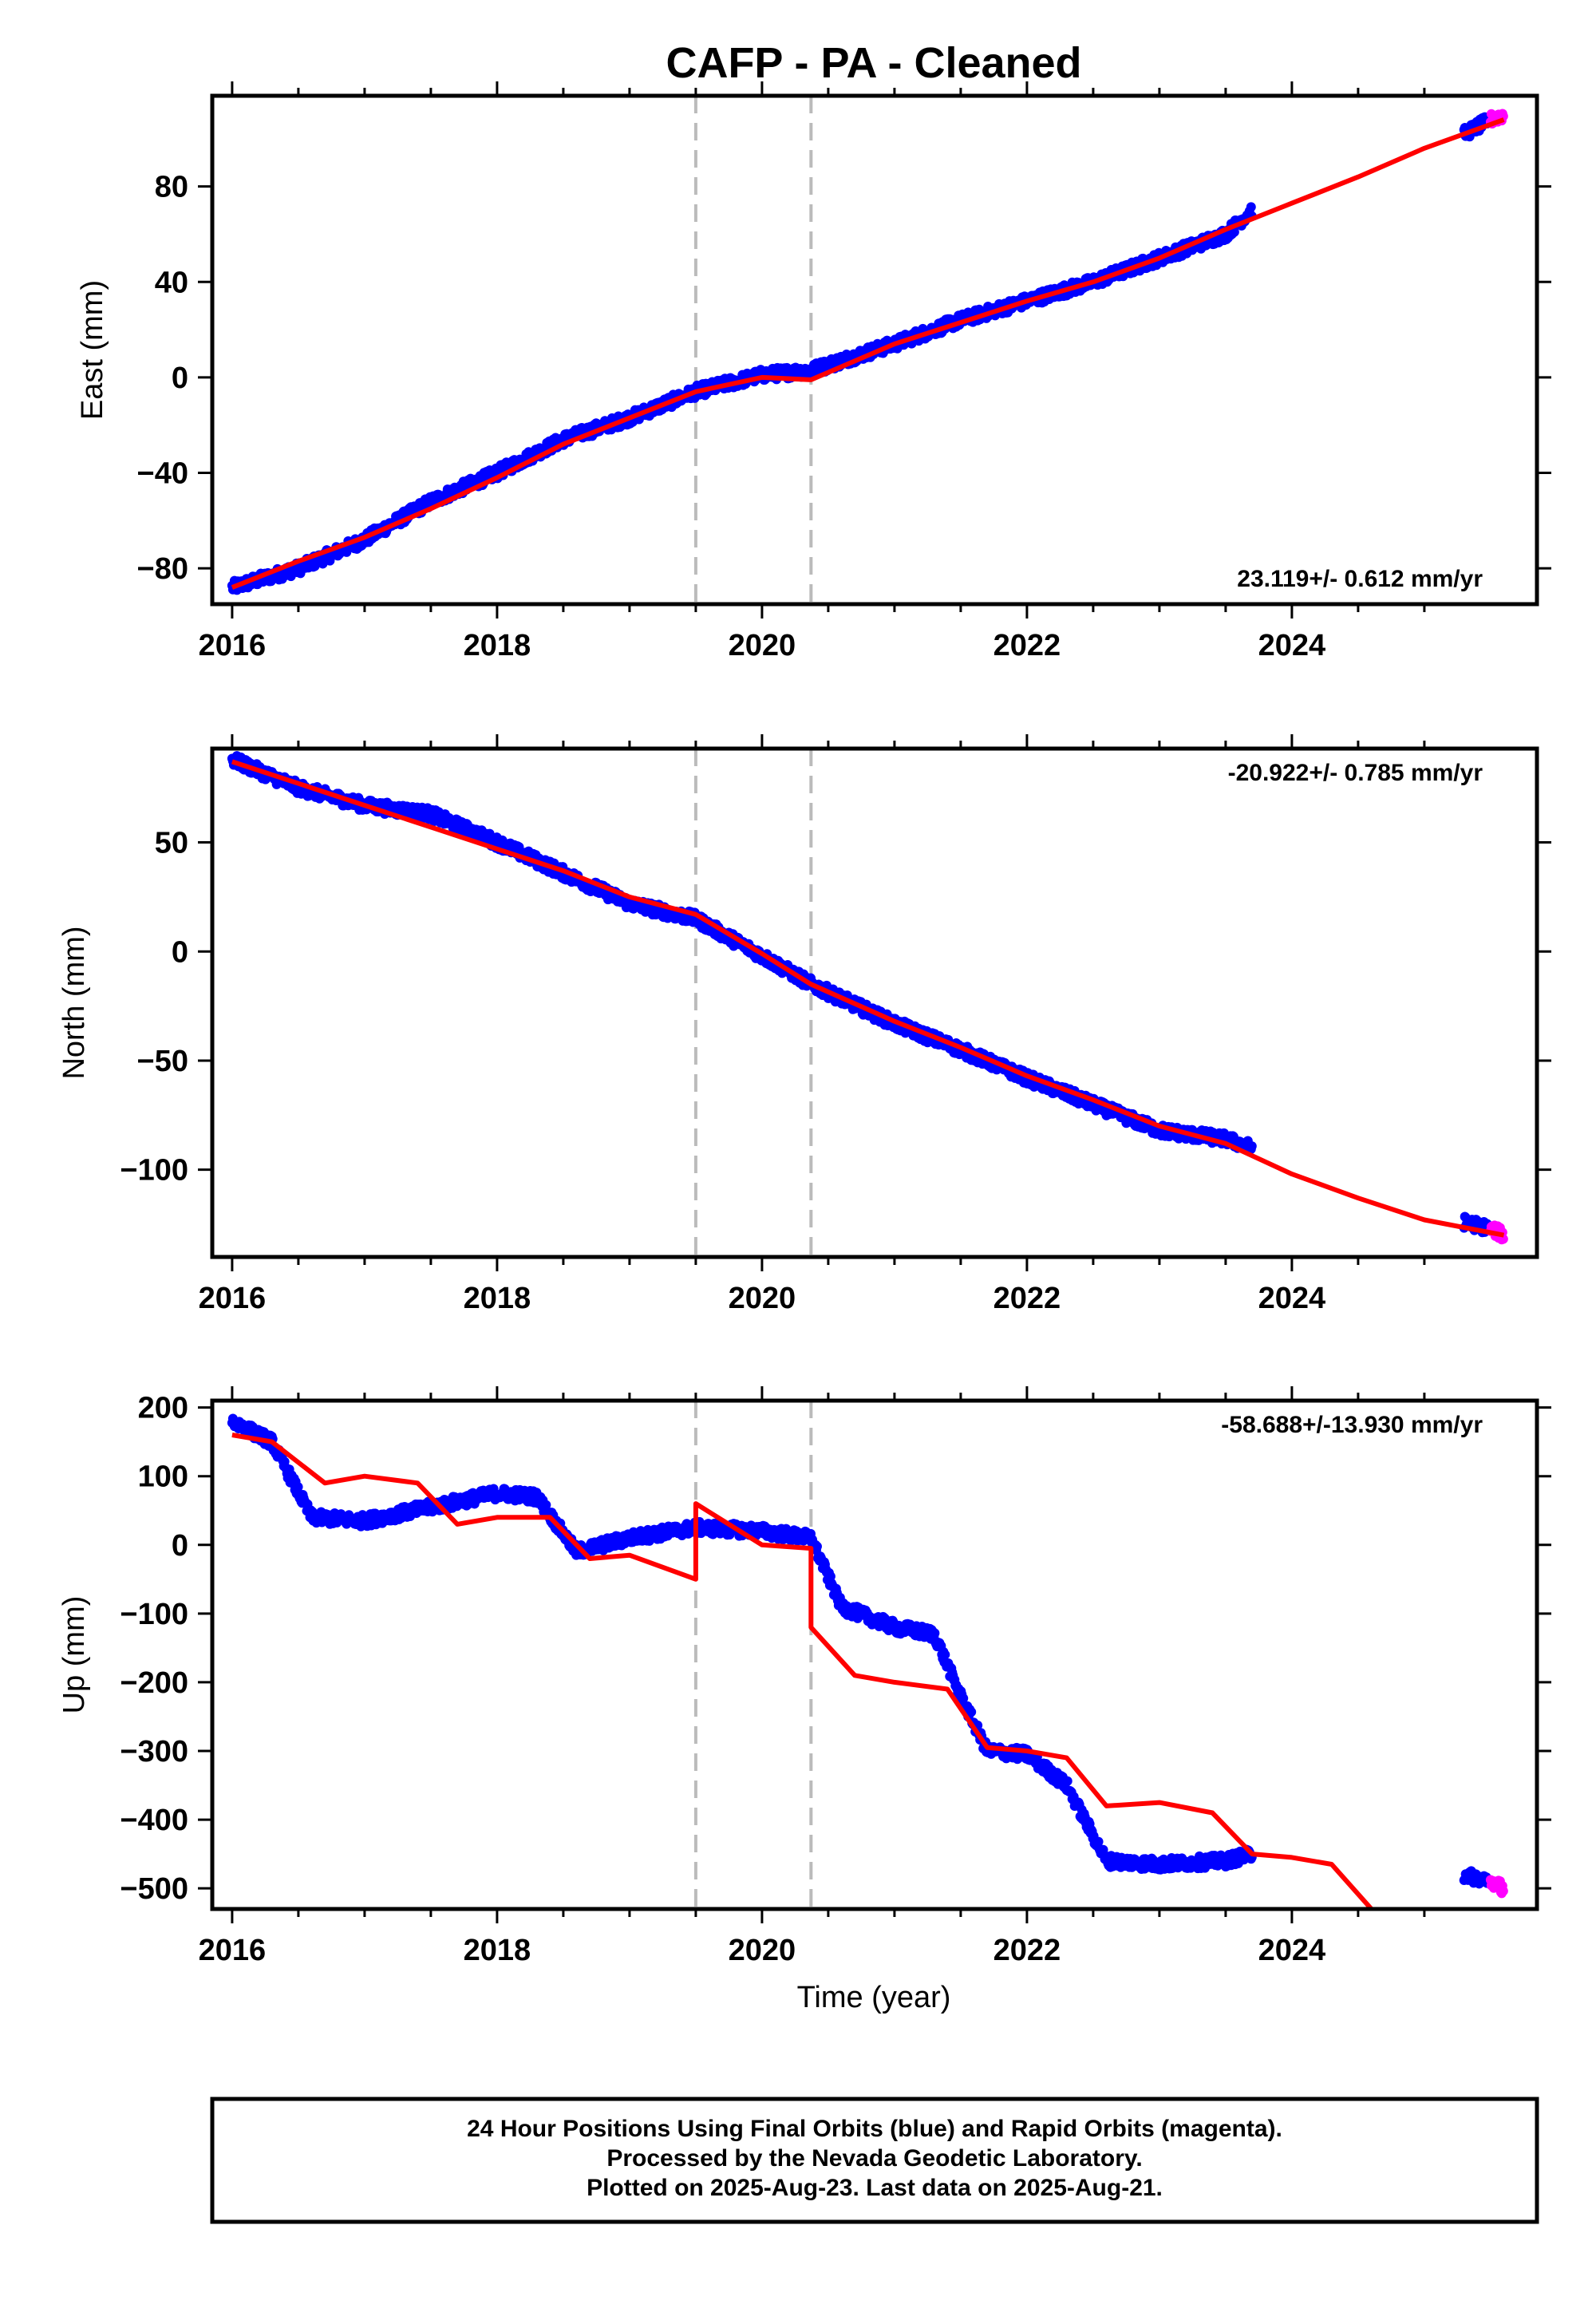 The height and width of the screenshot is (2316, 1596). What do you see at coordinates (162, 474) in the screenshot?
I see `y-tick-label: −40` at bounding box center [162, 474].